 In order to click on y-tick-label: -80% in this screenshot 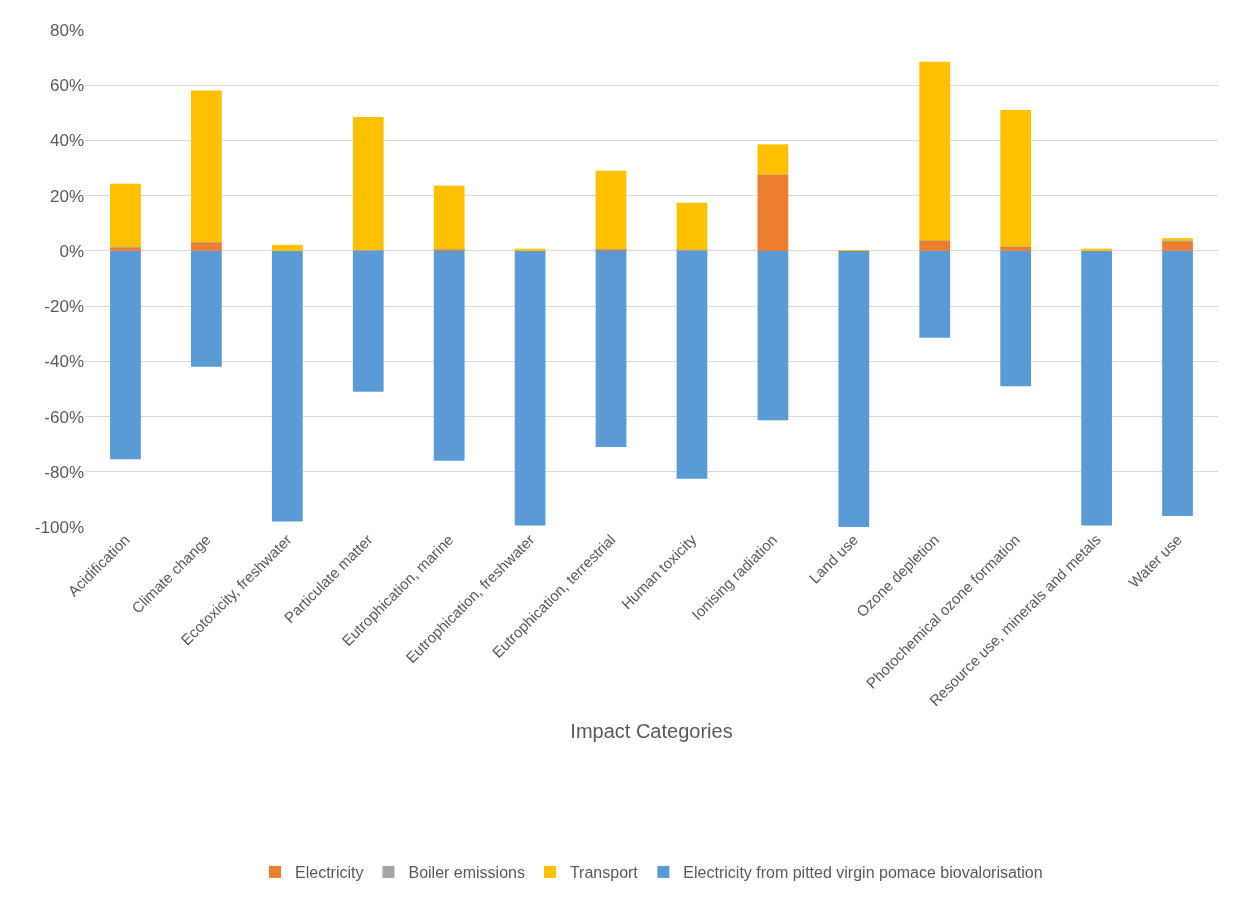, I will do `click(64, 472)`.